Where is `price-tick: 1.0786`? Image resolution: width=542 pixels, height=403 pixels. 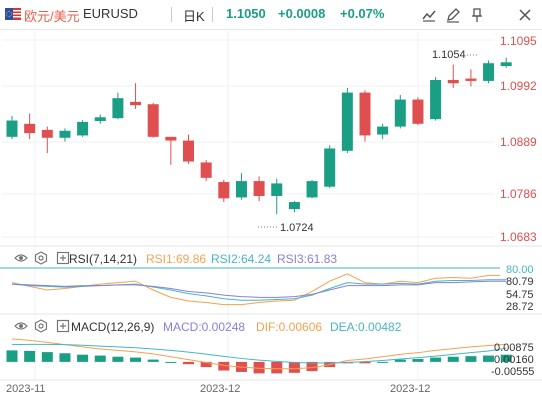 price-tick: 1.0786 is located at coordinates (518, 194).